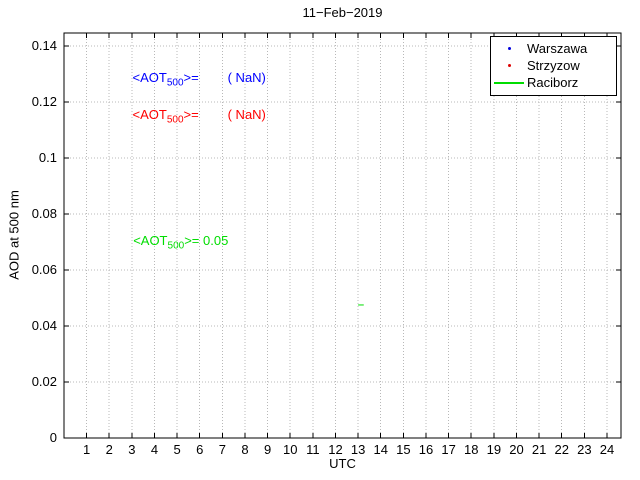  I want to click on y-tick-label: 0.04, so click(44, 325).